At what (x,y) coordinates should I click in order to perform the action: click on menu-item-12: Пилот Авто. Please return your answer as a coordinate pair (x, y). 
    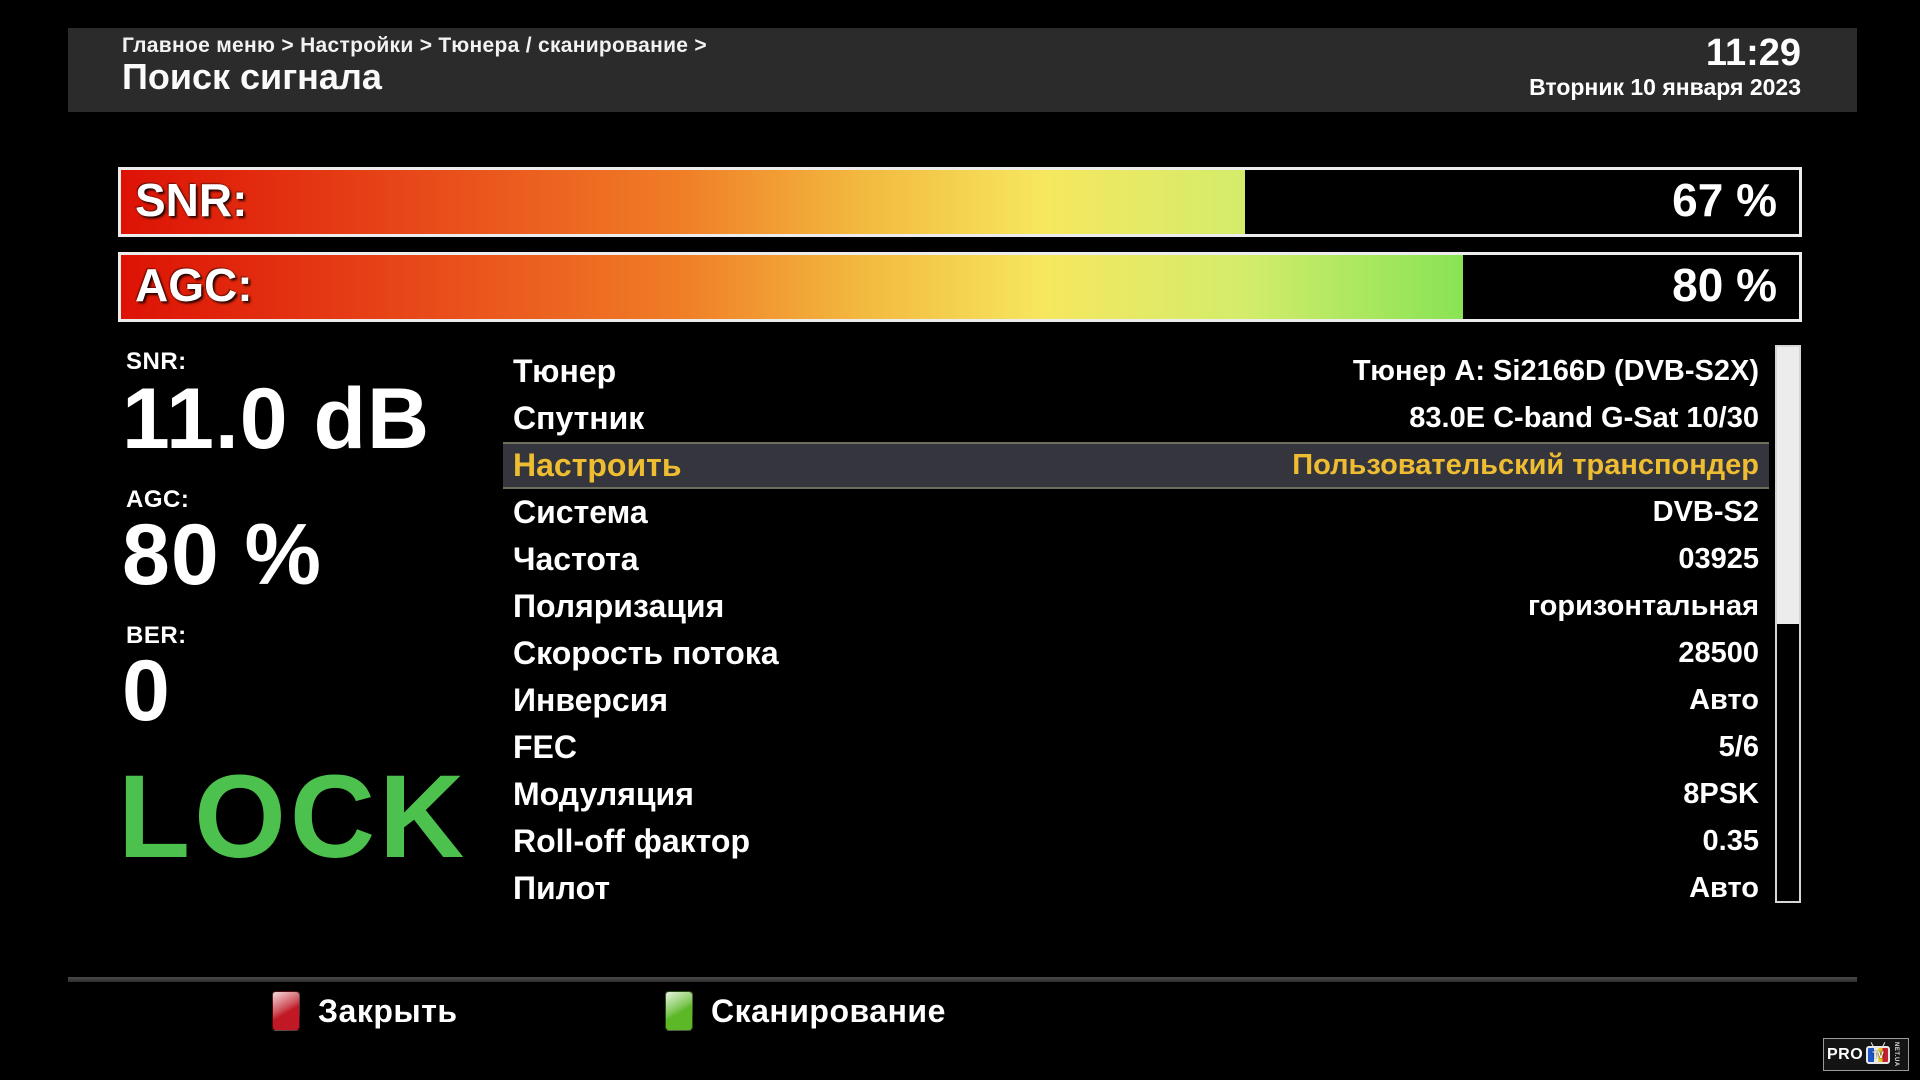
    Looking at the image, I should click on (1136, 888).